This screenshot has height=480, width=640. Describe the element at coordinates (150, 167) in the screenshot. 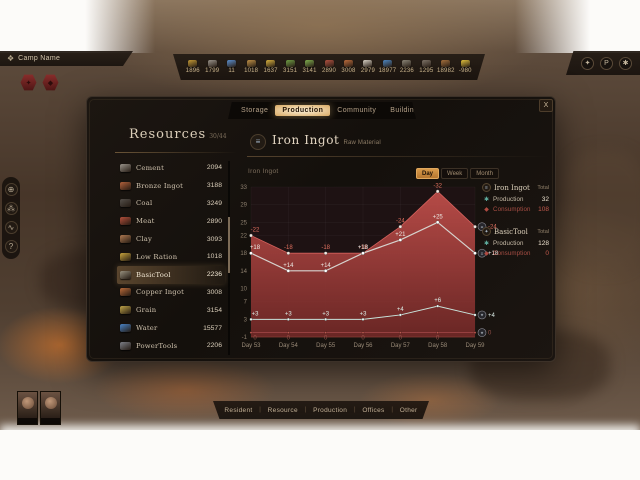

I see `resource-name: Cement` at that location.